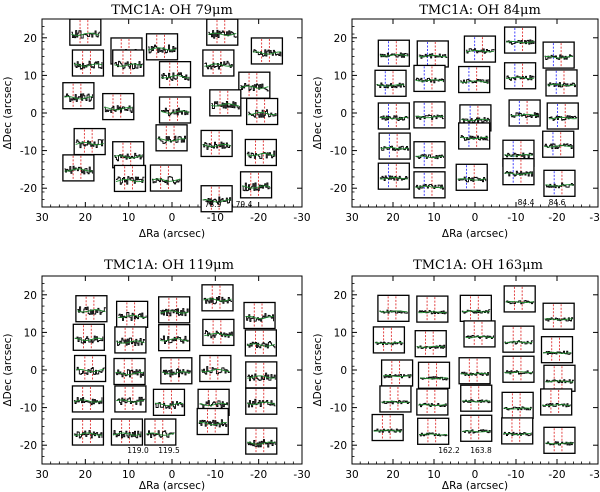  I want to click on marker-label-1: 162.2, so click(449, 450).